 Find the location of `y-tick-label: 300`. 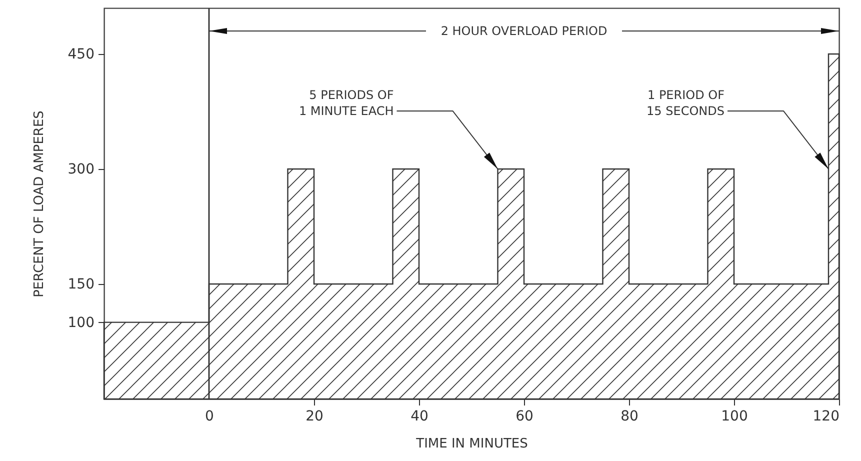

y-tick-label: 300 is located at coordinates (81, 170).